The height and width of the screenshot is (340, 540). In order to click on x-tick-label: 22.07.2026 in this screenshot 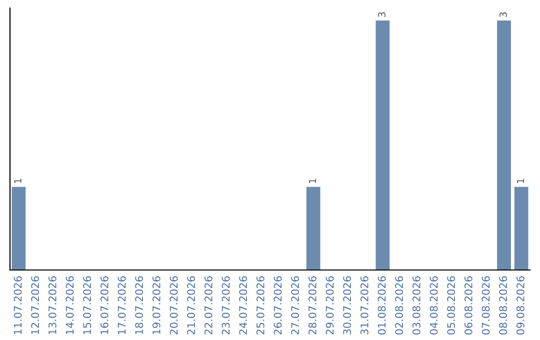, I will do `click(208, 305)`.